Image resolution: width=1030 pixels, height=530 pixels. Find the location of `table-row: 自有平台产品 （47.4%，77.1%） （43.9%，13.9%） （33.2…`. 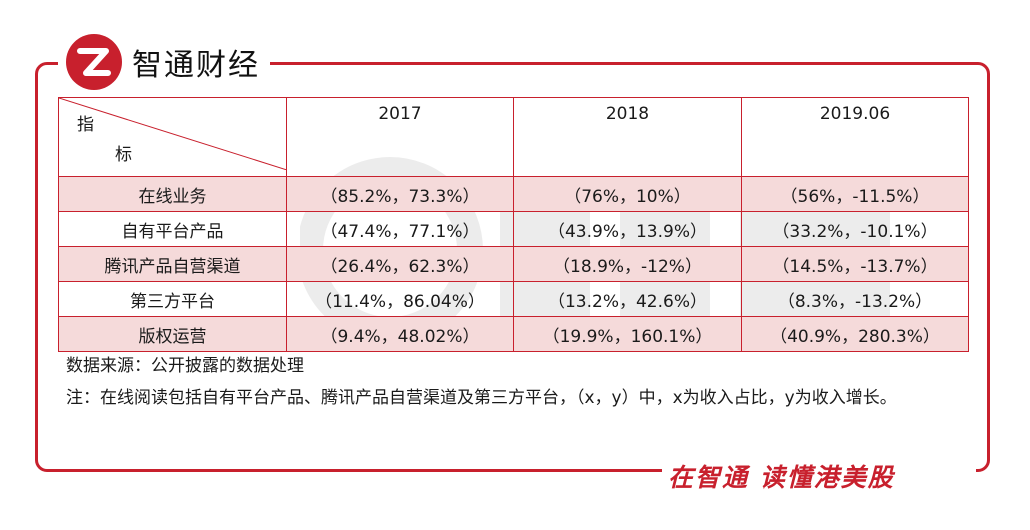

table-row: 自有平台产品 （47.4%，77.1%） （43.9%，13.9%） （33.2… is located at coordinates (513, 229).